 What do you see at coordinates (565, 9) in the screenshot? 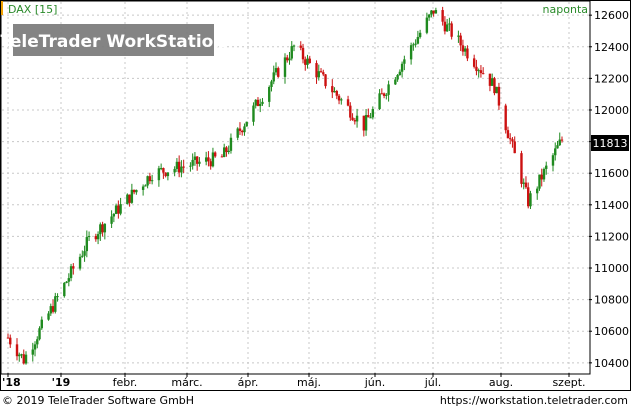
I see `interval-label: naponta` at bounding box center [565, 9].